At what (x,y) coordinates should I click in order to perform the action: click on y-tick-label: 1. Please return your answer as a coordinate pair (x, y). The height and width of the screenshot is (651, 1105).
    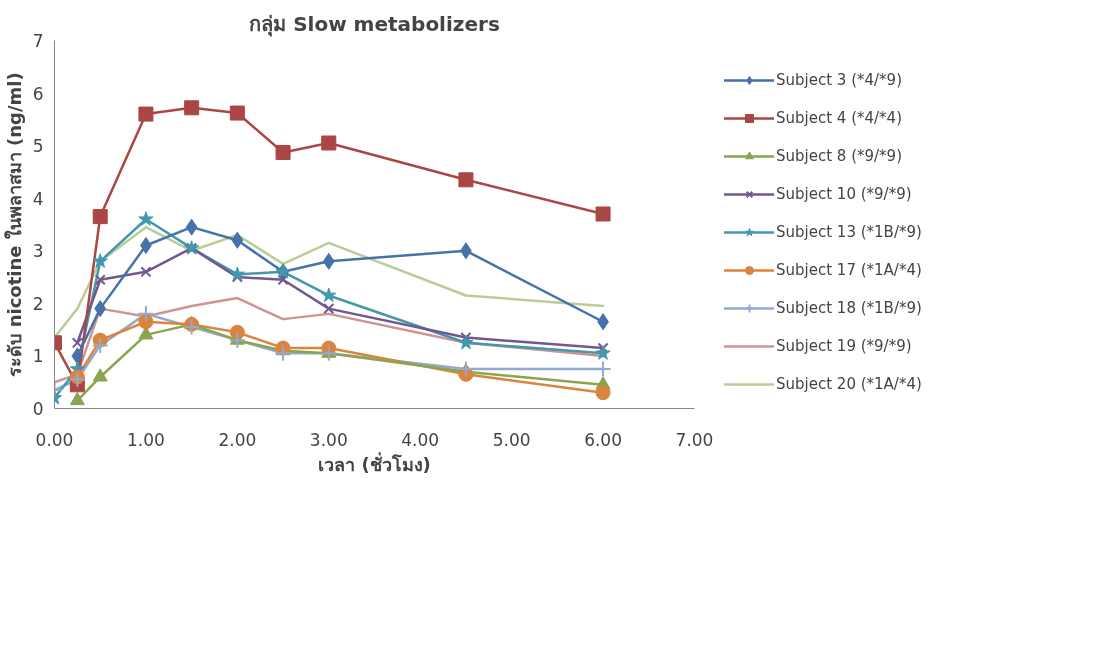
    Looking at the image, I should click on (38, 356).